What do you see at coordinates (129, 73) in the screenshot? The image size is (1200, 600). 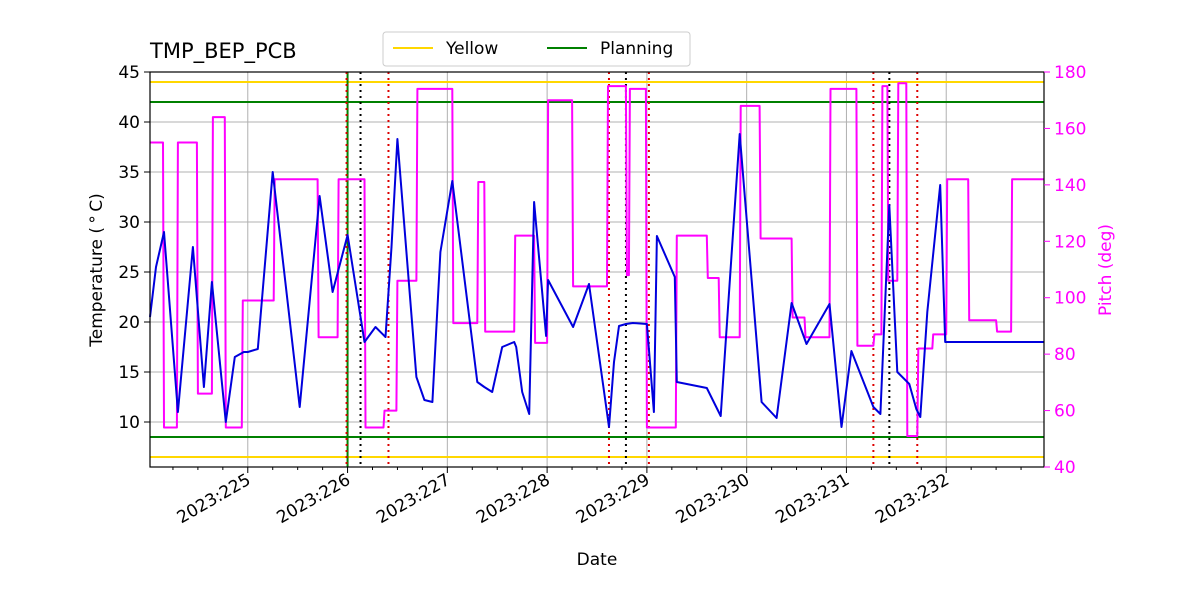 I see `y-tick-label: 45` at bounding box center [129, 73].